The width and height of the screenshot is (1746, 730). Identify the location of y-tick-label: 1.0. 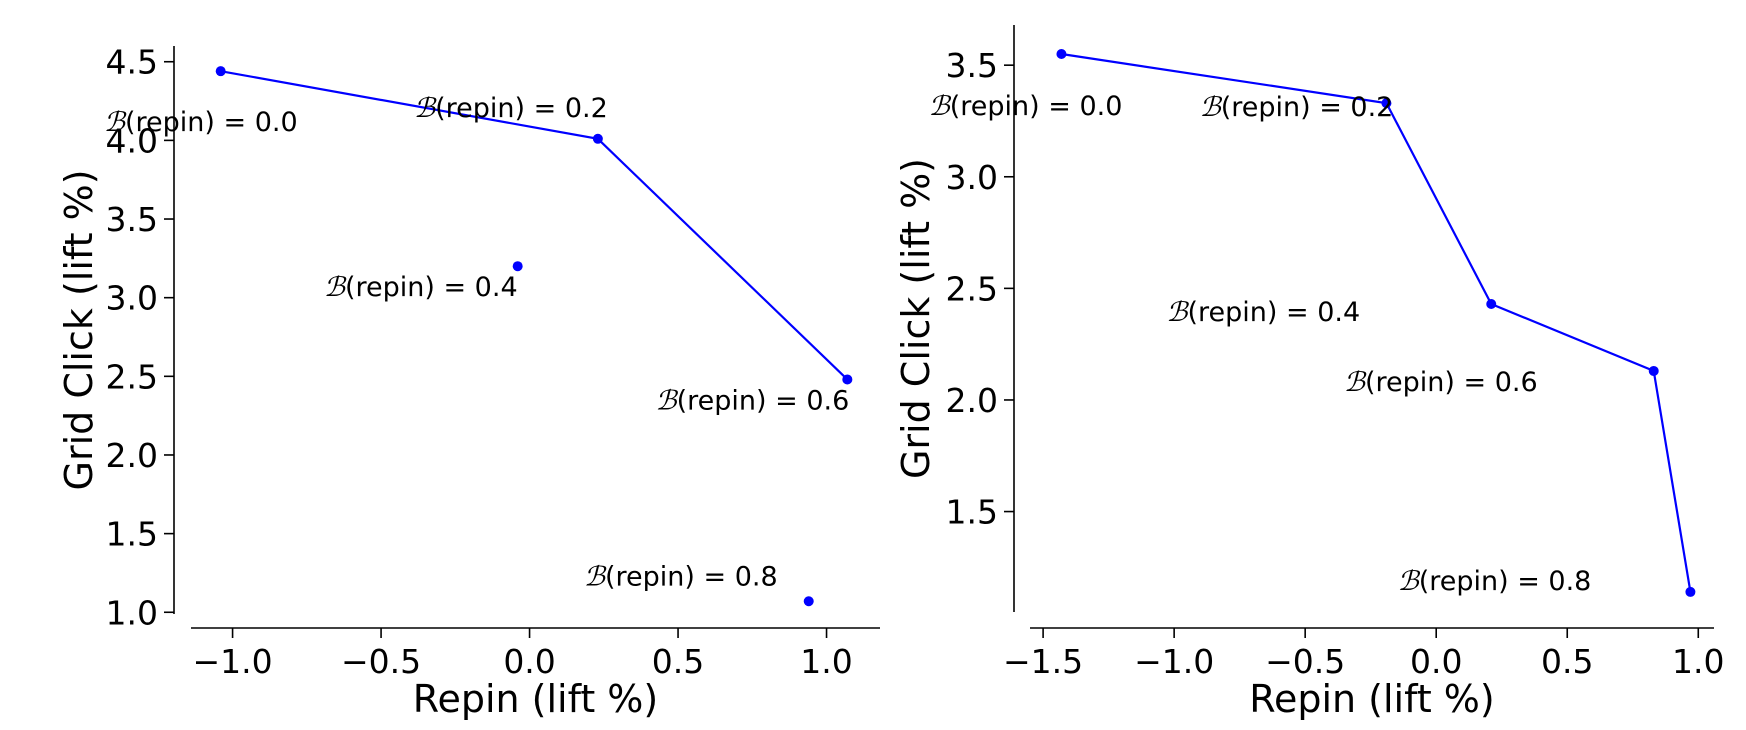
(132, 612).